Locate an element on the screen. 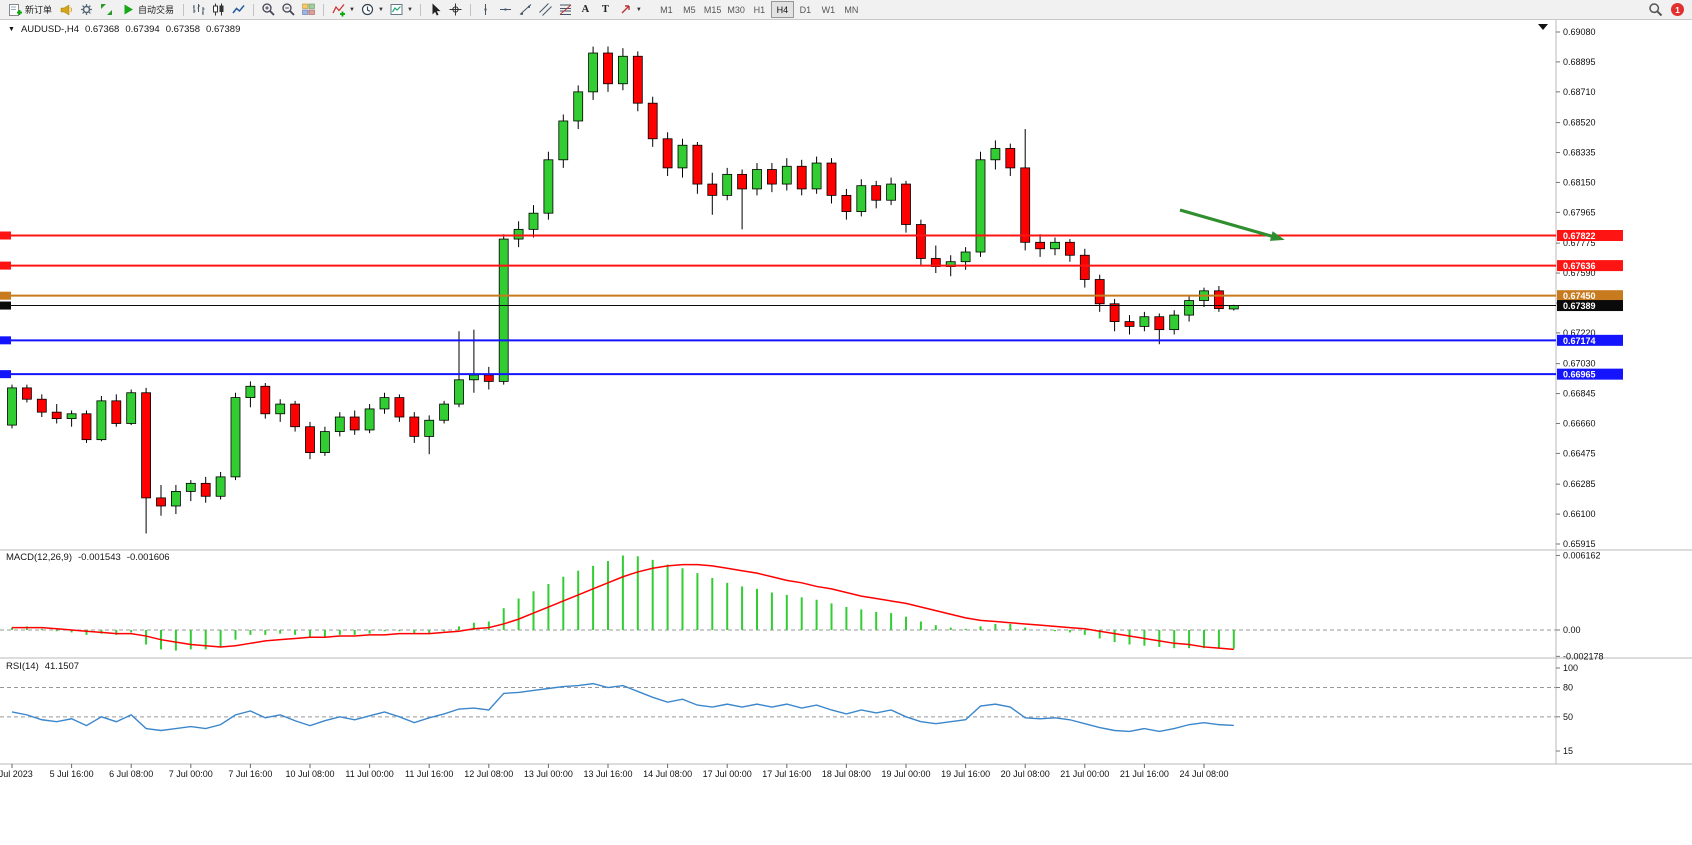  fullscreen-icon is located at coordinates (106, 9).